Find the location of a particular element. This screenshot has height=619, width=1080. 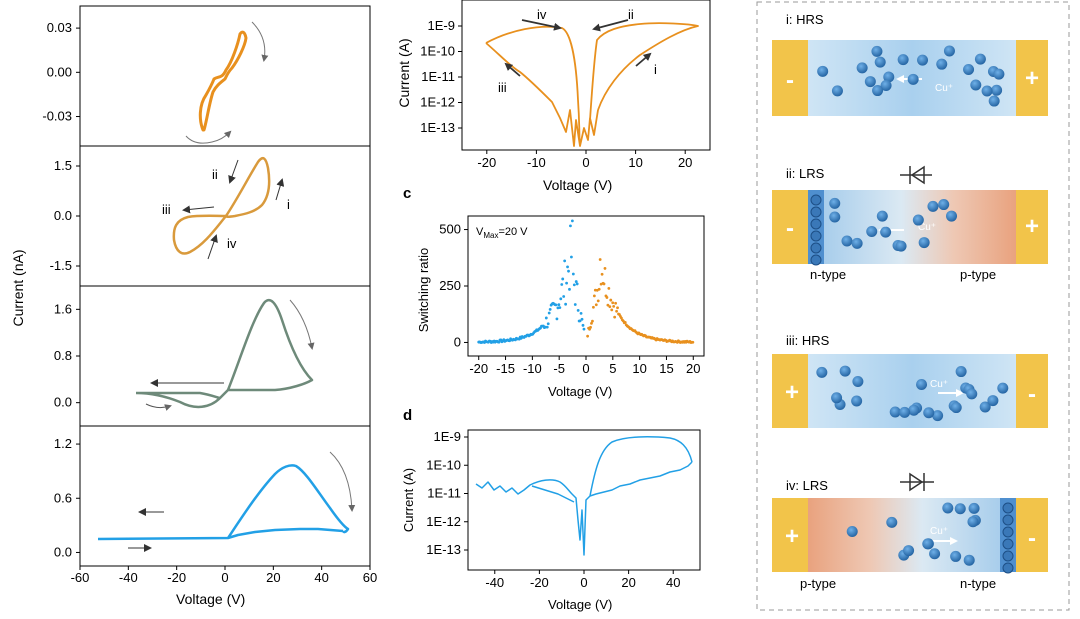

x-tick-label: 15 is located at coordinates (666, 368).